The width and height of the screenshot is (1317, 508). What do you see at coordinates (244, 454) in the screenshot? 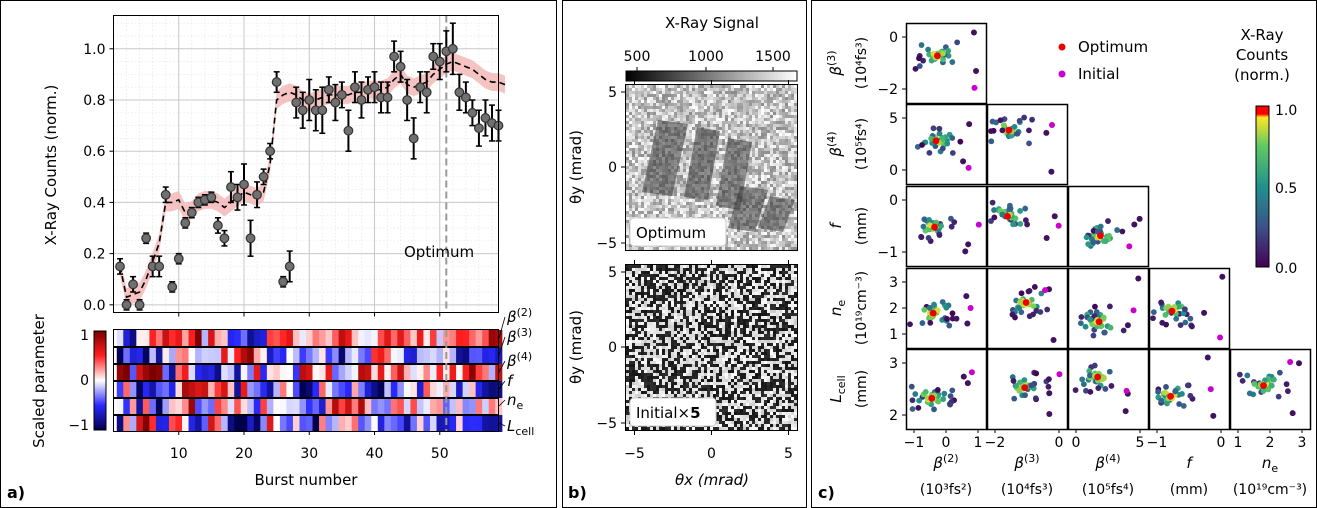
I see `xtick-label: 20` at bounding box center [244, 454].